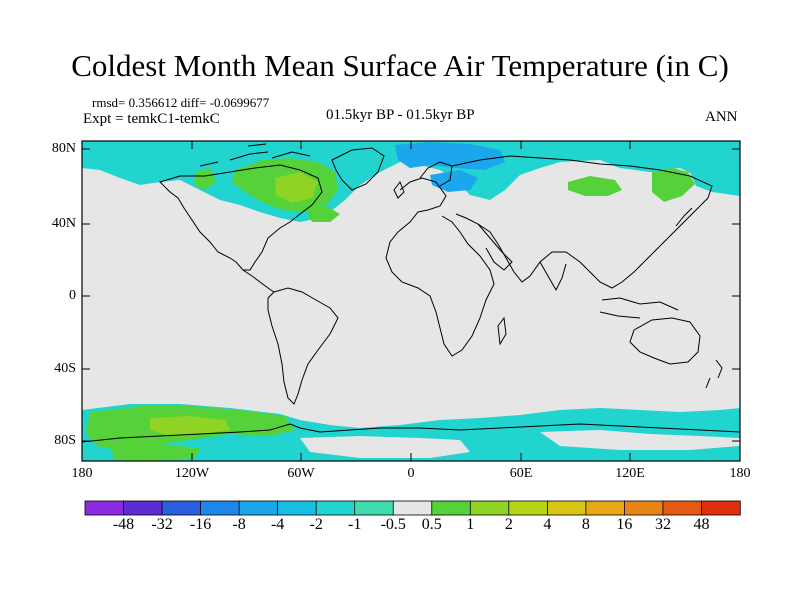  I want to click on coast-arabia, so click(495, 247).